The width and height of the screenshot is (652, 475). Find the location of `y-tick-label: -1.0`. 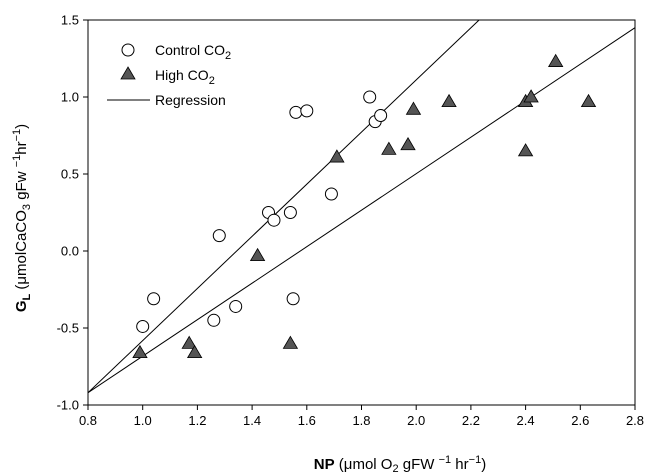

y-tick-label: -1.0 is located at coordinates (68, 405).